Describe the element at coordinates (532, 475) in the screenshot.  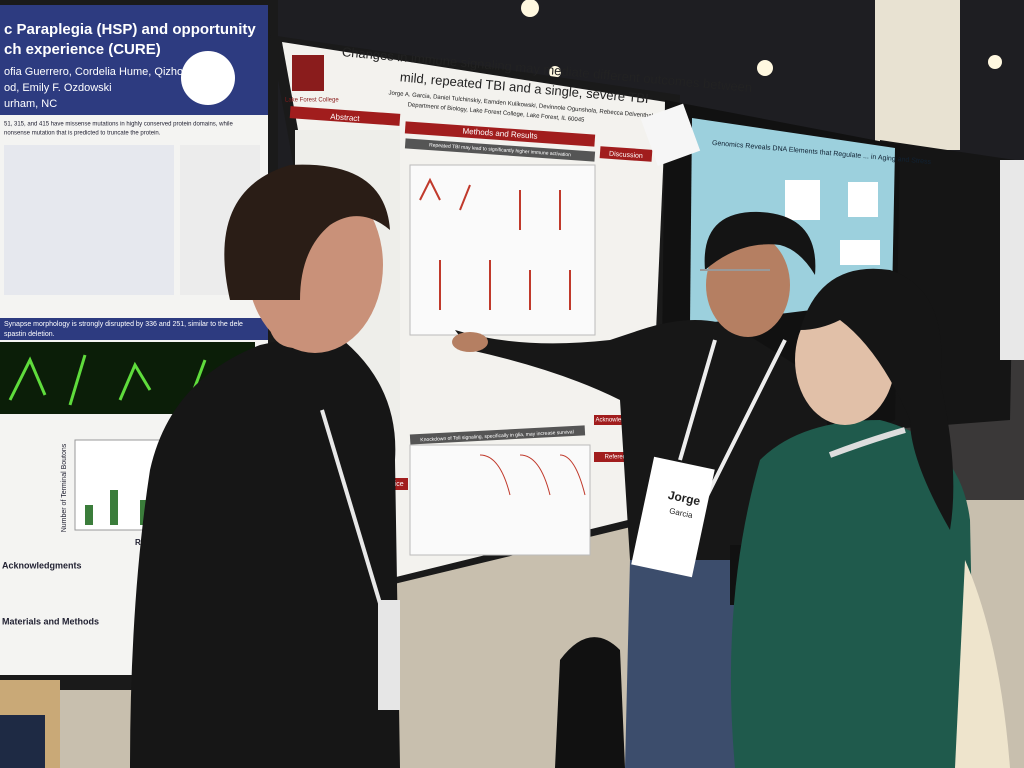
I see `center-curves` at that location.